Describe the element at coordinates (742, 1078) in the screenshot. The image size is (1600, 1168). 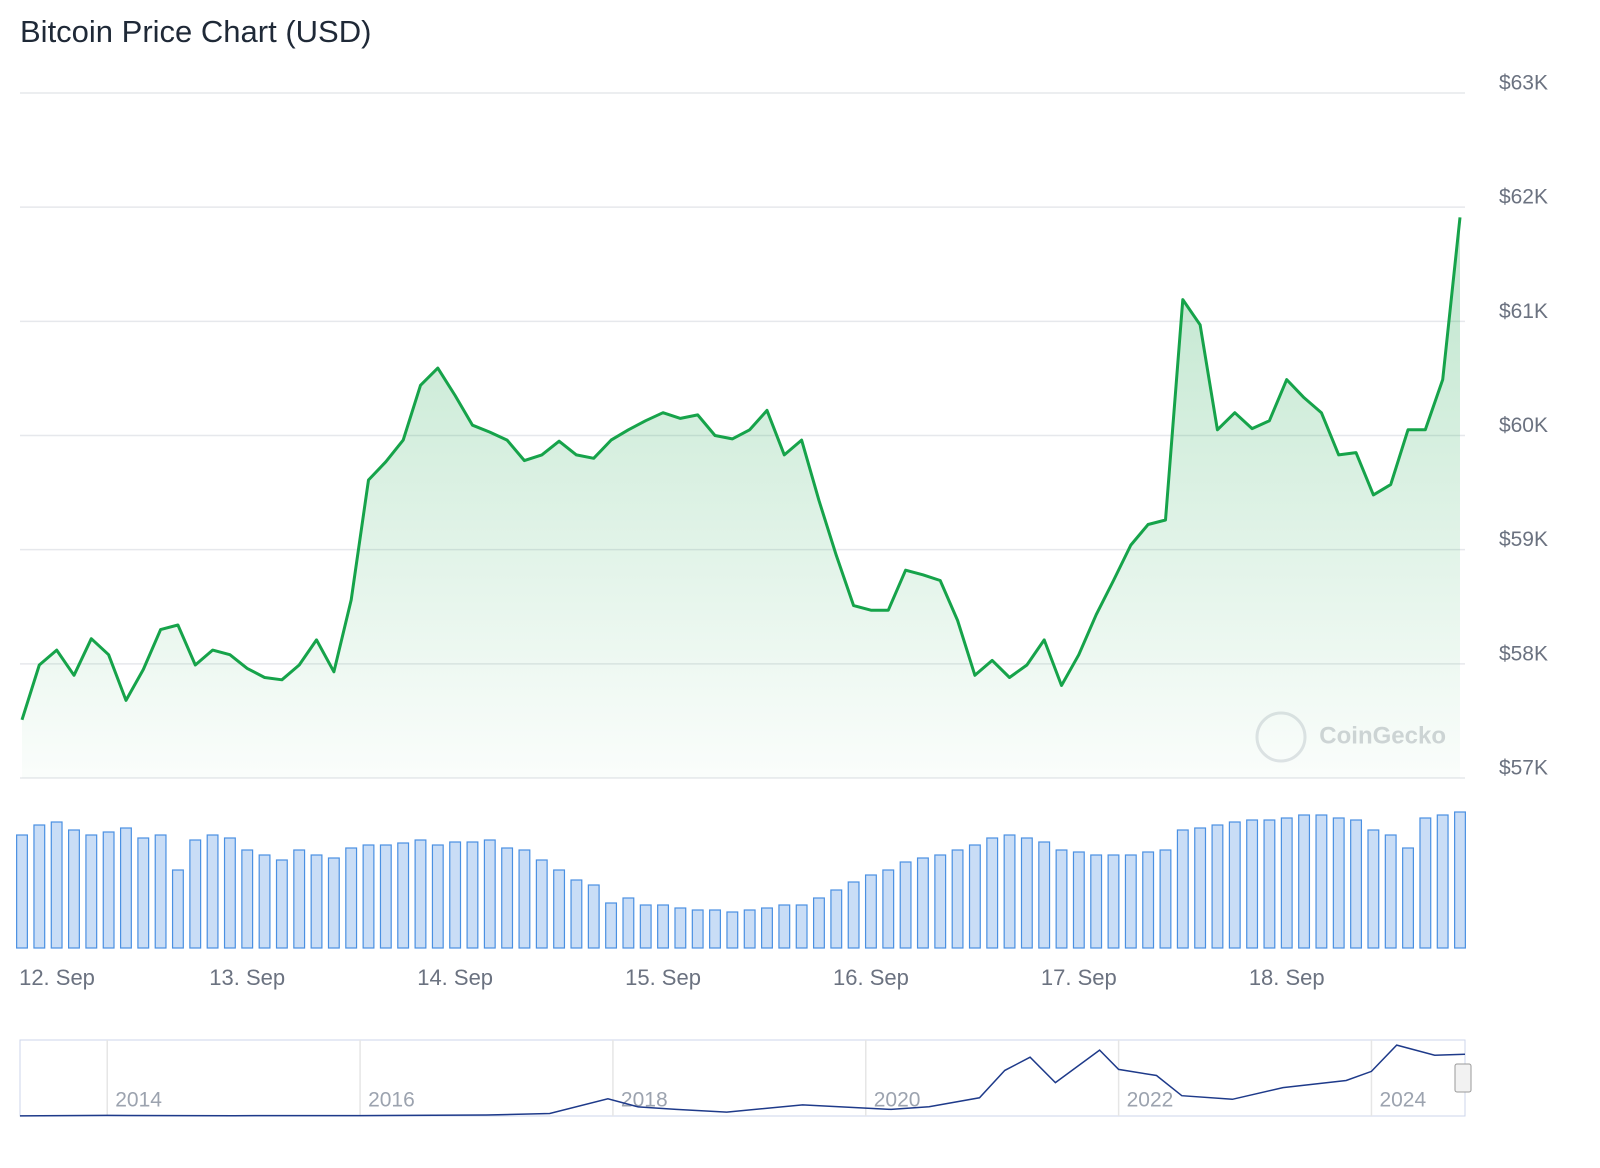
I see `navigator-frame` at that location.